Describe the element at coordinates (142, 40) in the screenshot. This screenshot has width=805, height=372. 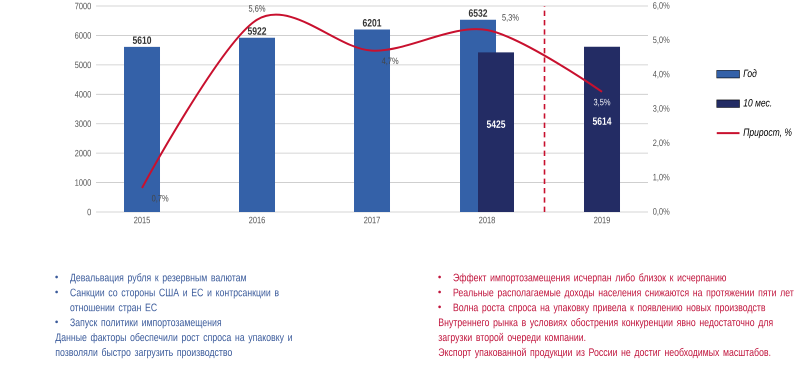
I see `data-label: 5610` at that location.